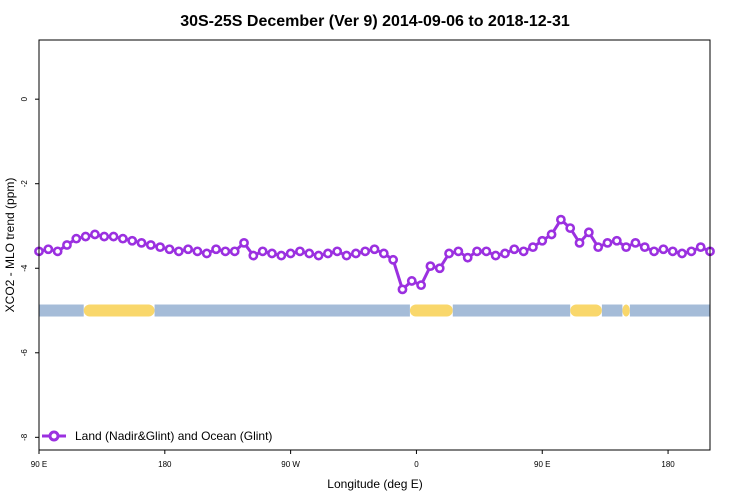  I want to click on x-tick-label: 90 W, so click(290, 464).